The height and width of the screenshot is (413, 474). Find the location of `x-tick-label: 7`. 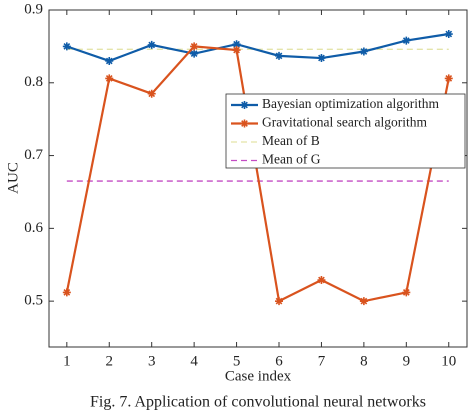

x-tick-label: 7 is located at coordinates (322, 361).